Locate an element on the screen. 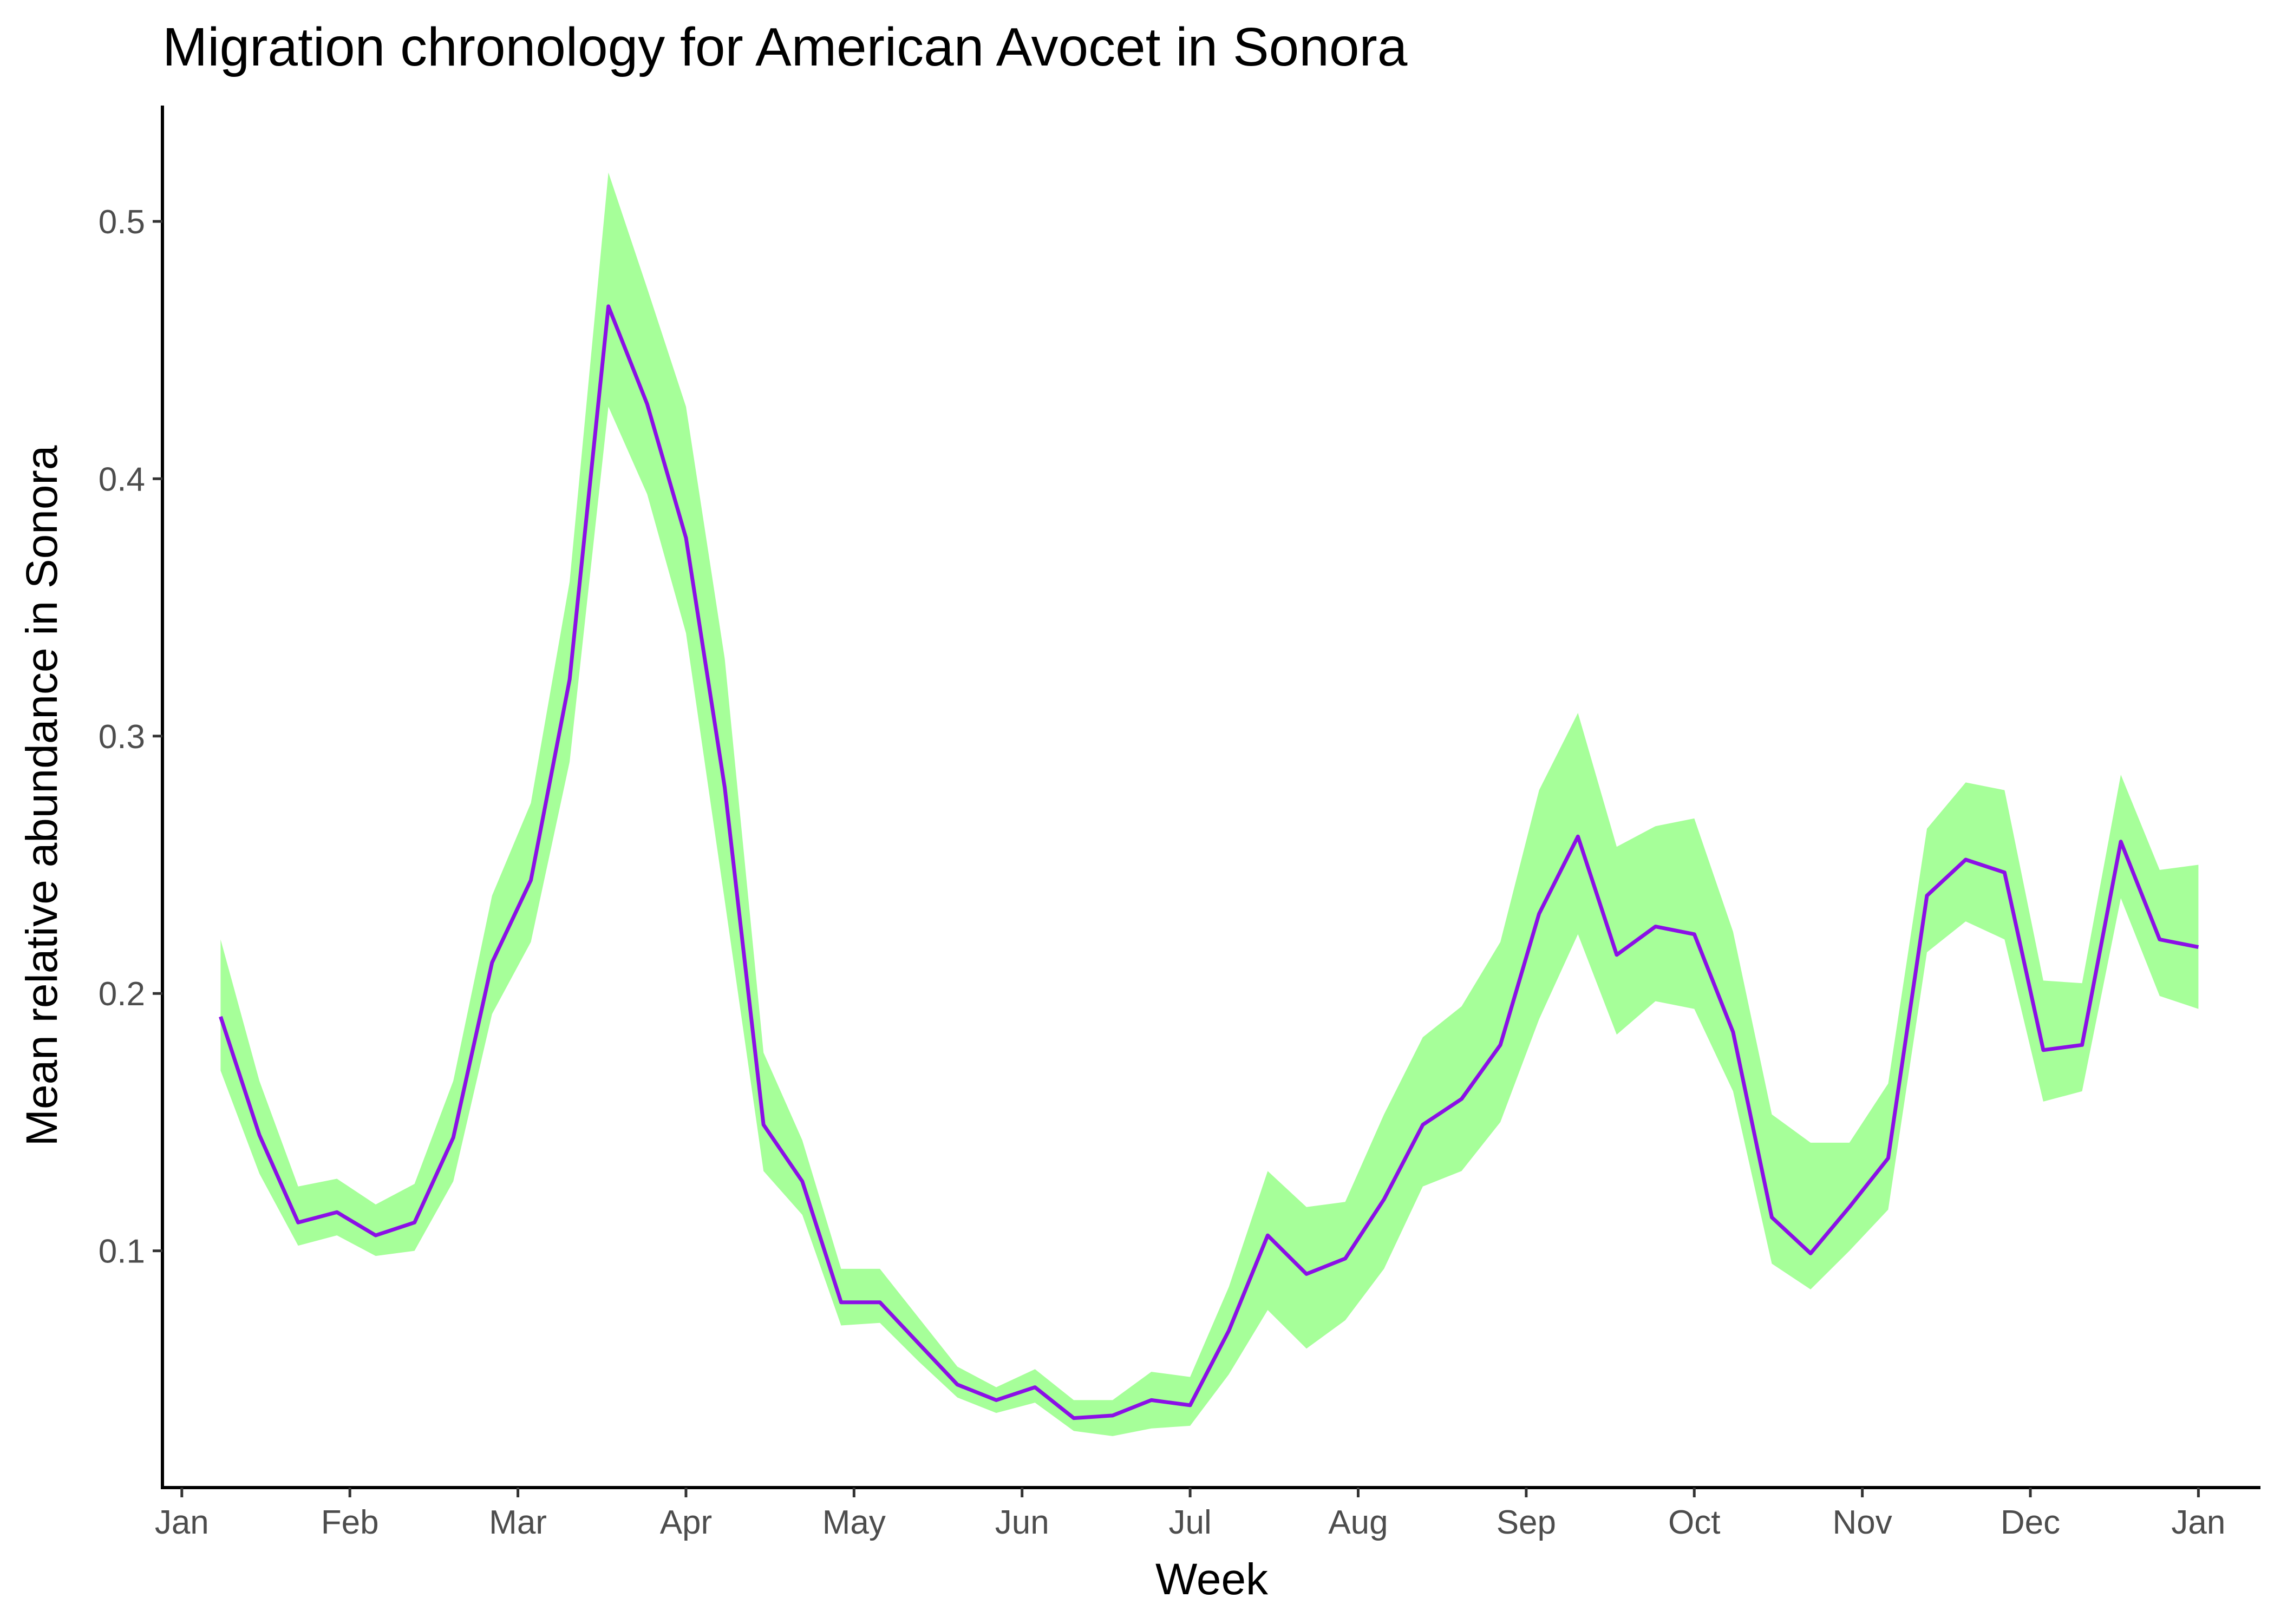  y-tick-label: 0.5 is located at coordinates (122, 222).